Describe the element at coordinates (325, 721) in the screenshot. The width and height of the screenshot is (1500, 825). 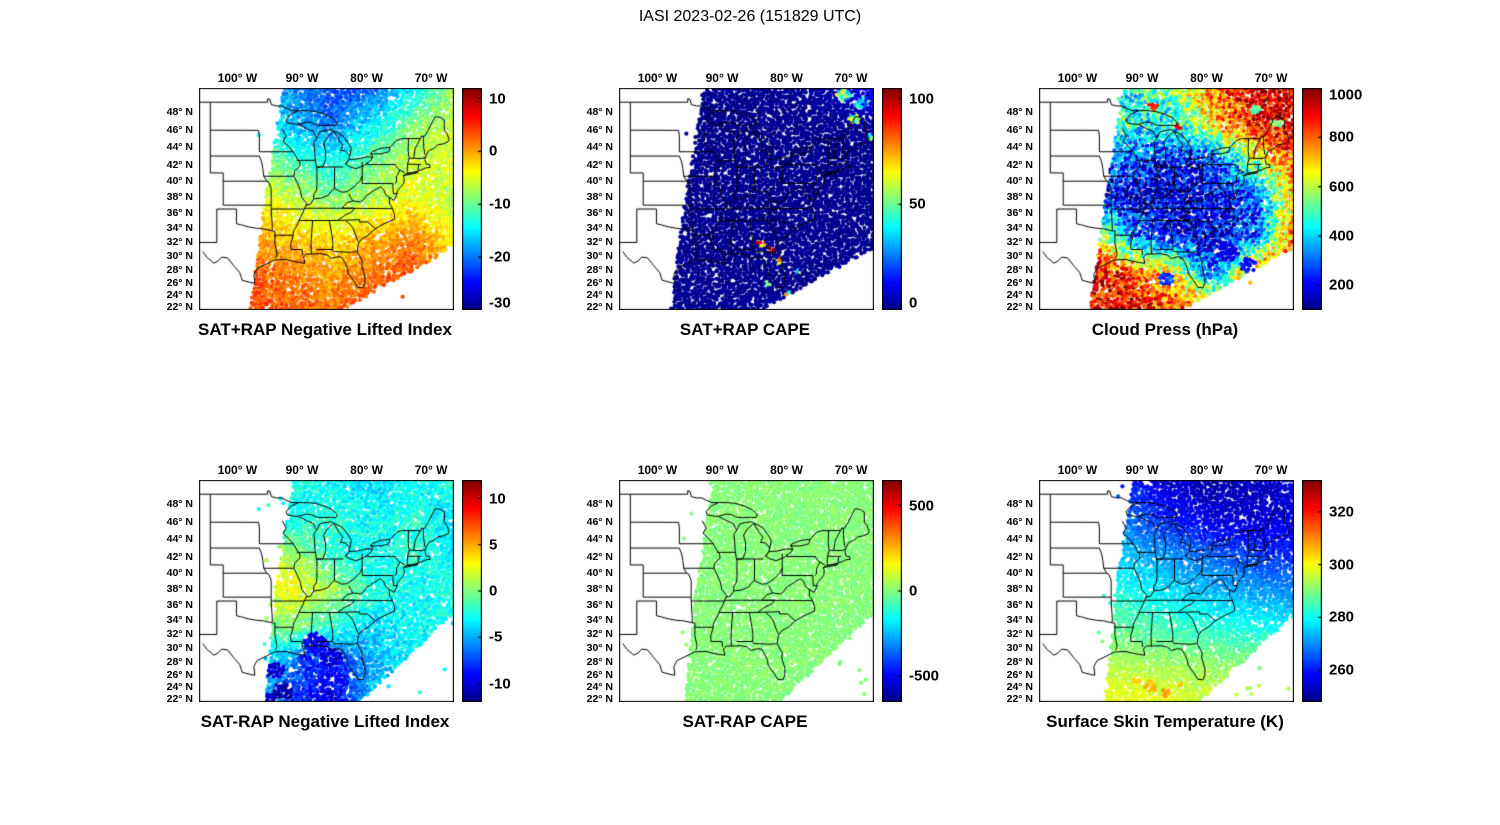
I see `panel-title: SAT-RAP Negative Lifted Index` at that location.